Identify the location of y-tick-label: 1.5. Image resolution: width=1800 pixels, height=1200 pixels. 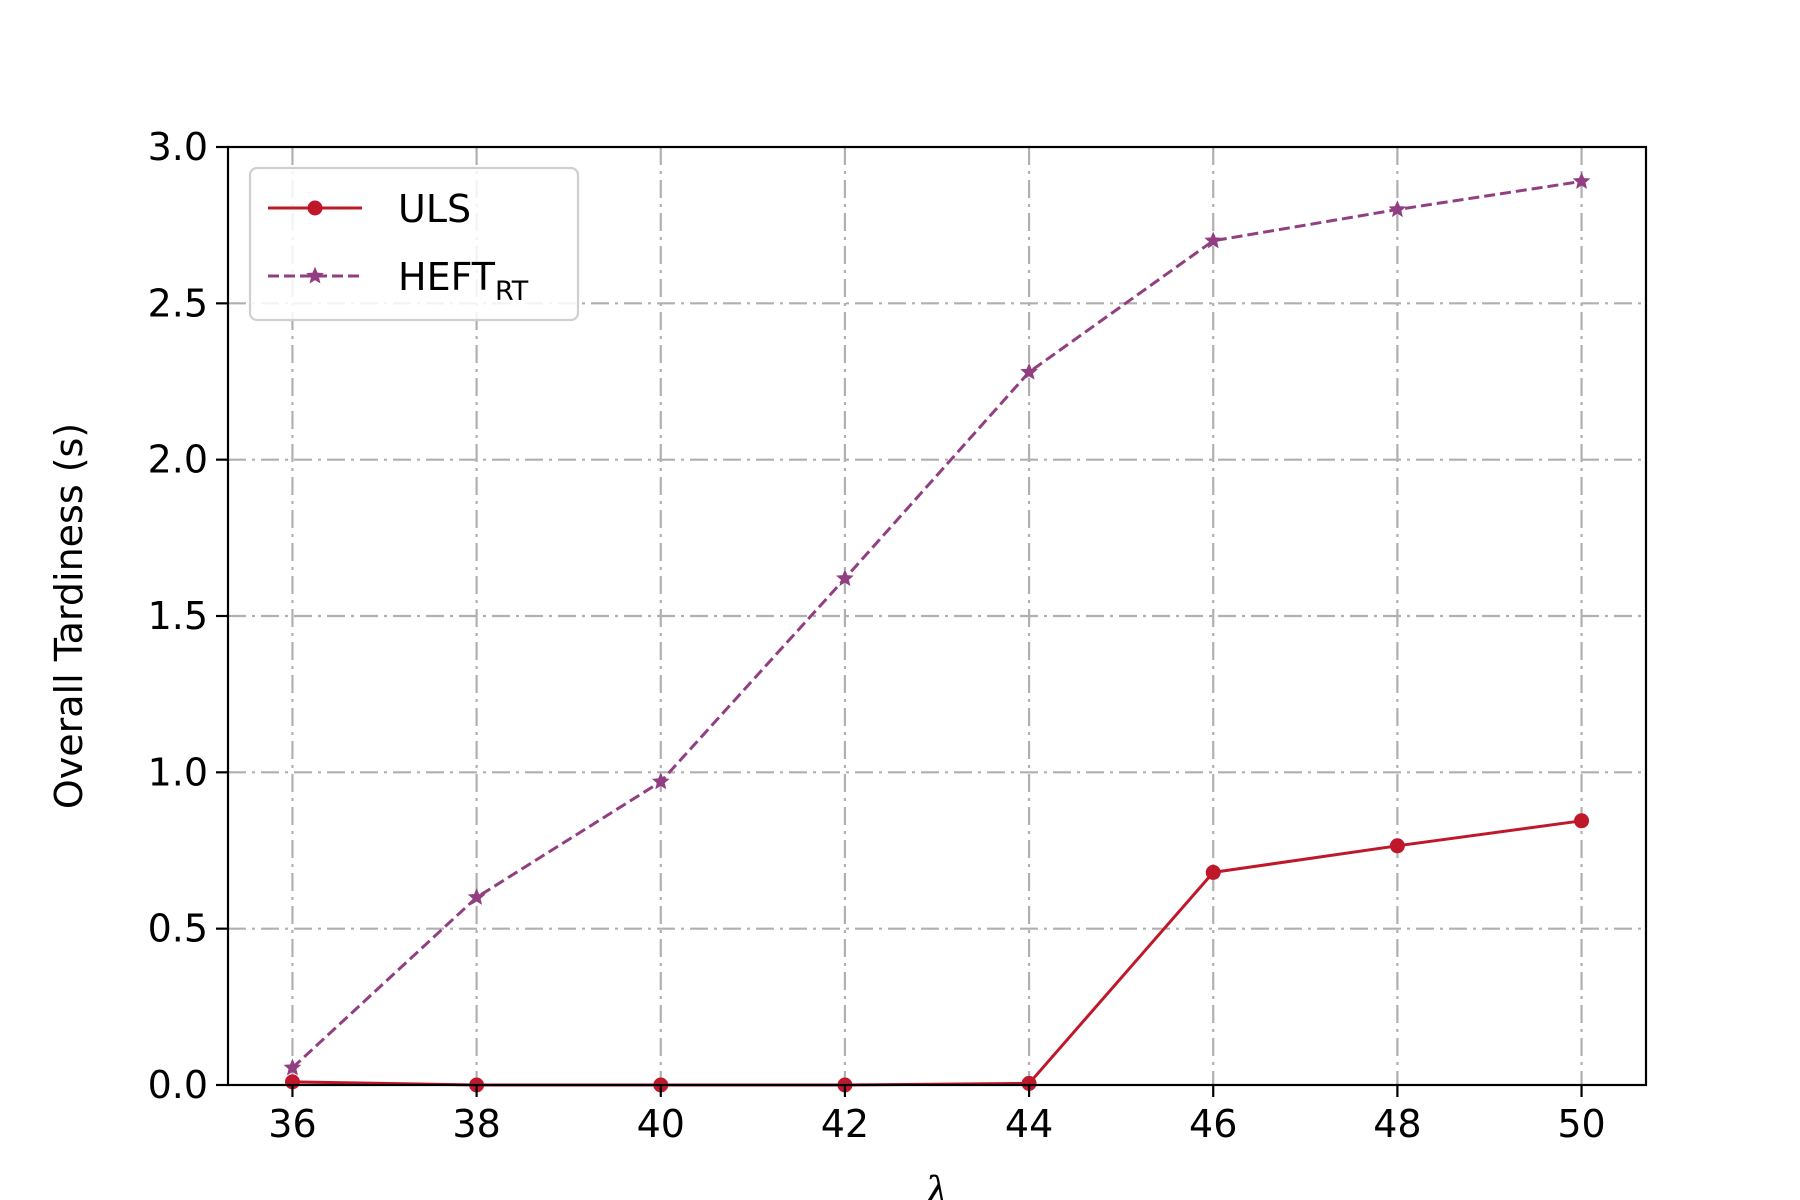
(178, 616).